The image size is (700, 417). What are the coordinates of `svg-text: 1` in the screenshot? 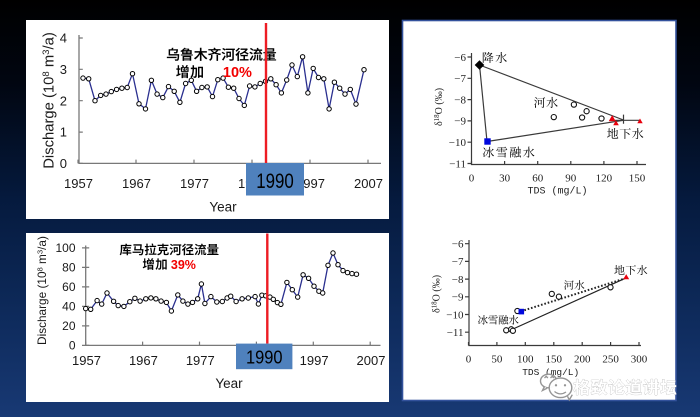 It's located at (63, 132).